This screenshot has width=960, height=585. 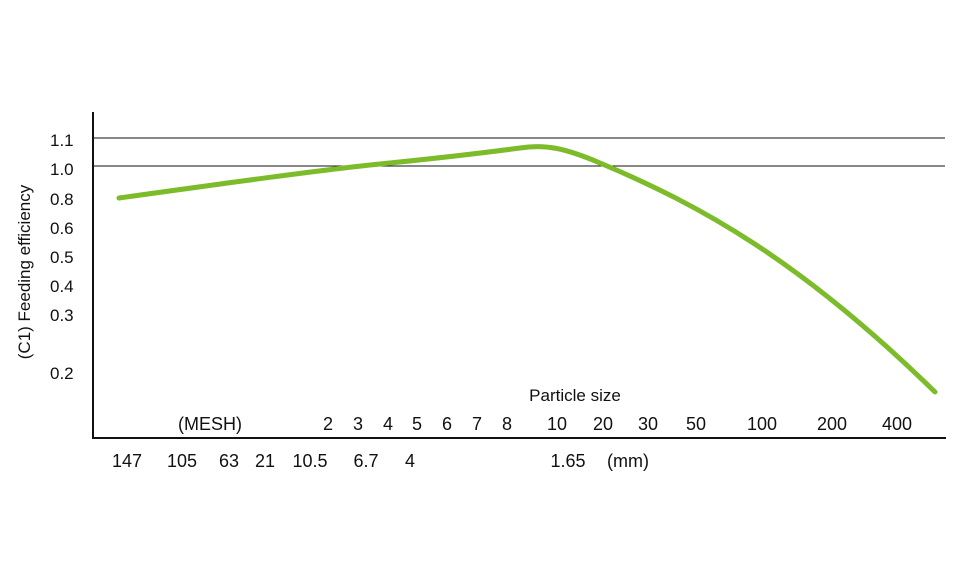 I want to click on mm-tick-label: 10.5, so click(x=309, y=461).